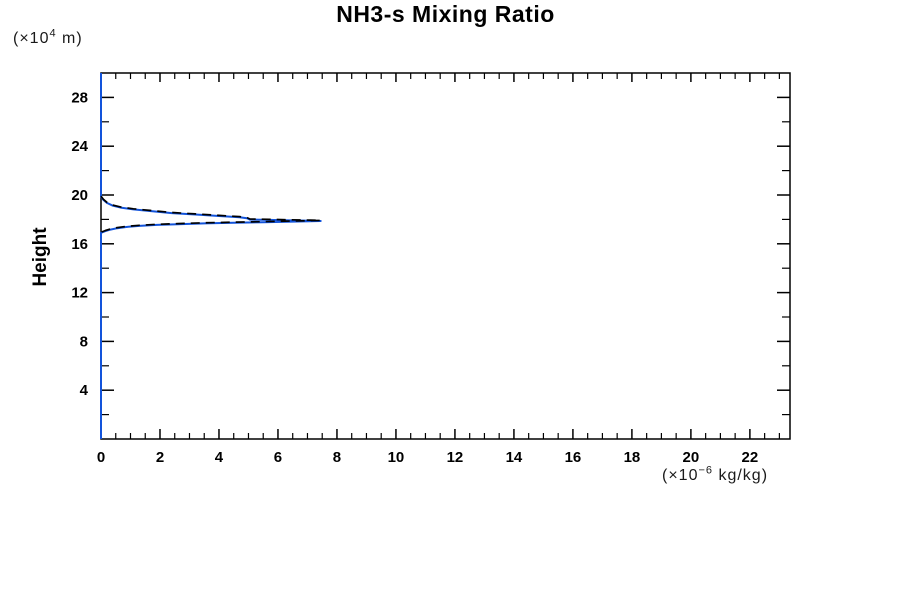 The width and height of the screenshot is (900, 600). I want to click on x-axis-unit-label: (×10−6 kg/kg), so click(715, 474).